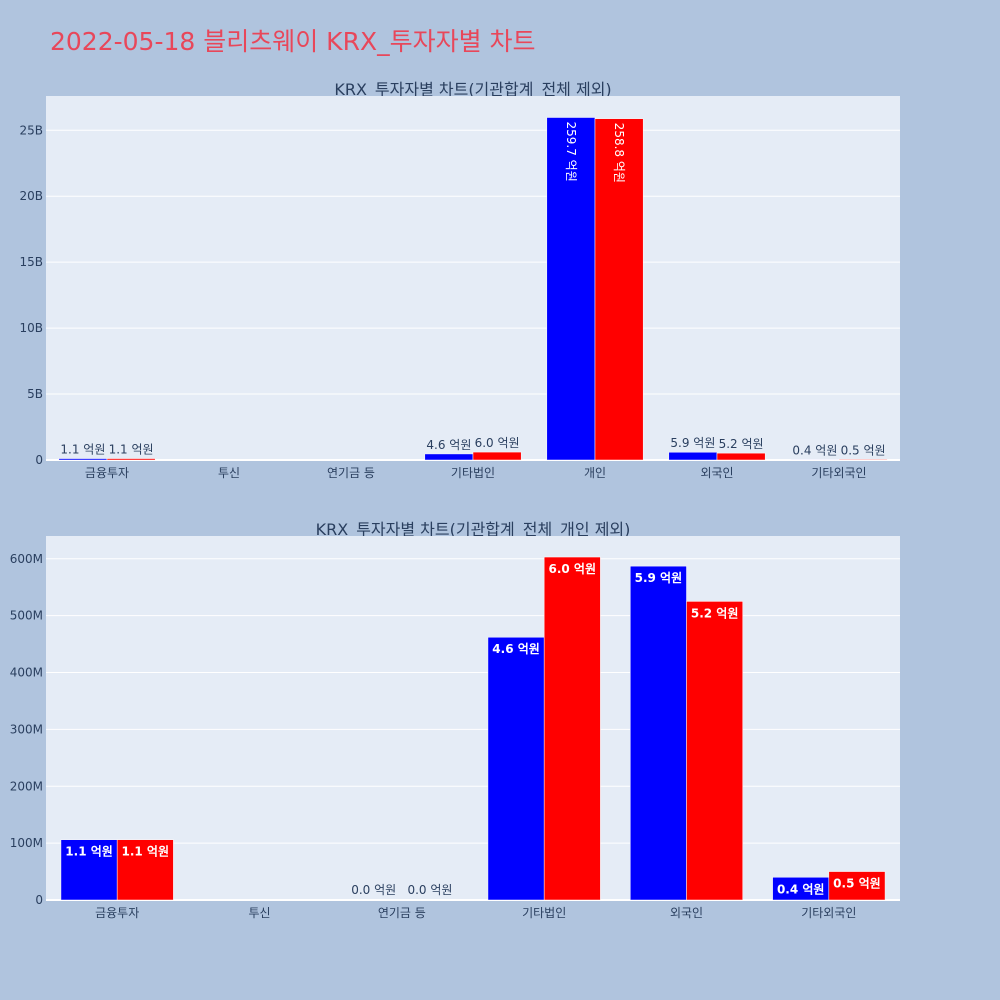  Describe the element at coordinates (26, 673) in the screenshot. I see `y-tick-label: 400M` at that location.